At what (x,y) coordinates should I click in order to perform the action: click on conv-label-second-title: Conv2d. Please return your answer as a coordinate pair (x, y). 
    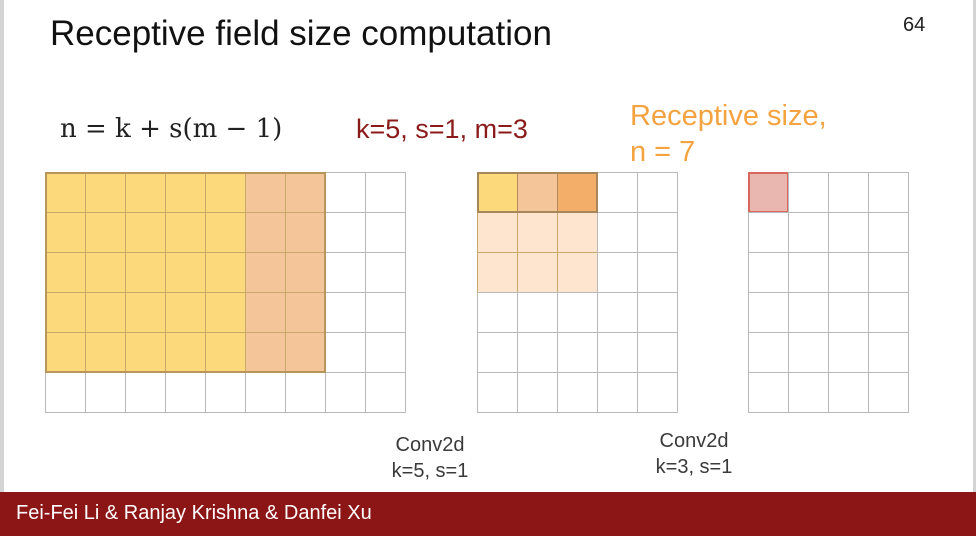
    Looking at the image, I should click on (694, 441).